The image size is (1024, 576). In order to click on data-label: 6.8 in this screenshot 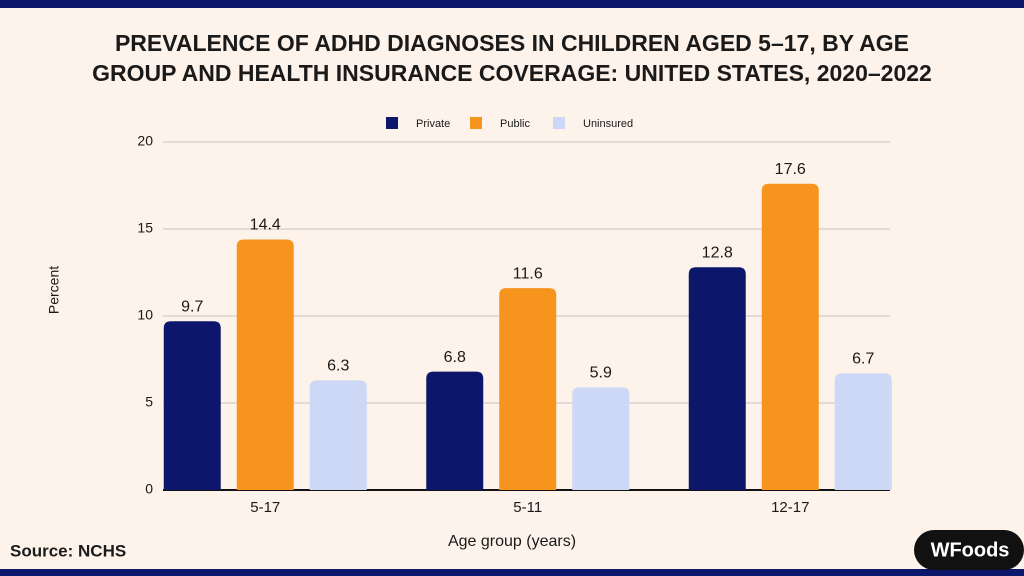, I will do `click(455, 357)`.